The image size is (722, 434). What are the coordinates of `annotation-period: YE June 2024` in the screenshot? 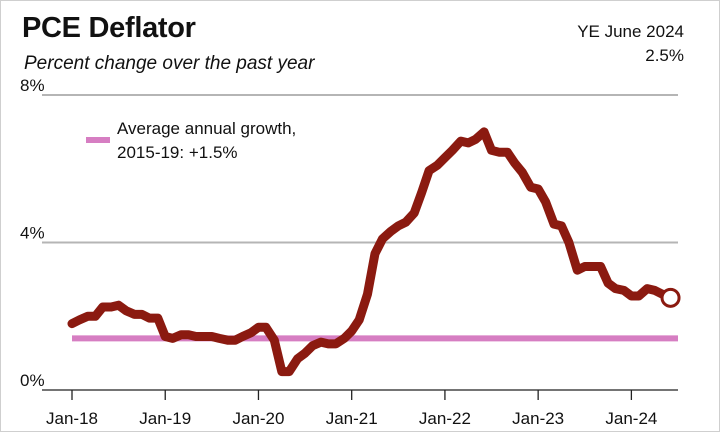 It's located at (630, 31).